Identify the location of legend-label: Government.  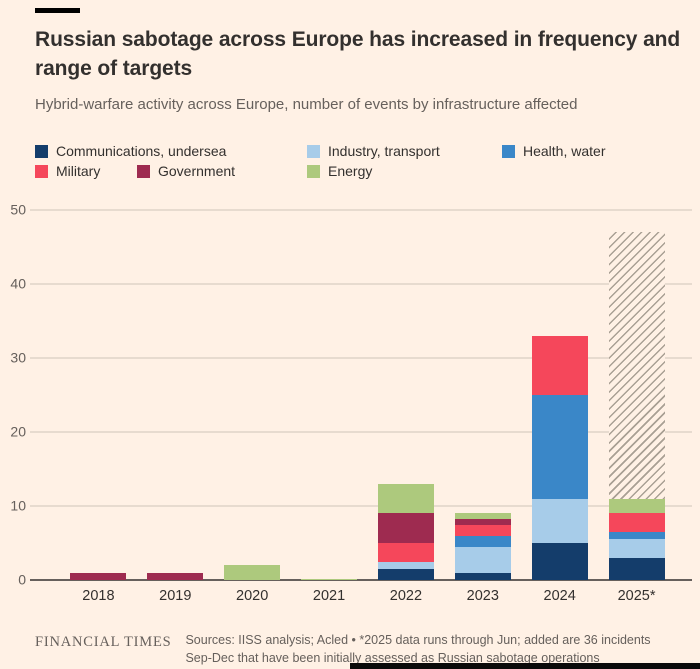
(197, 171).